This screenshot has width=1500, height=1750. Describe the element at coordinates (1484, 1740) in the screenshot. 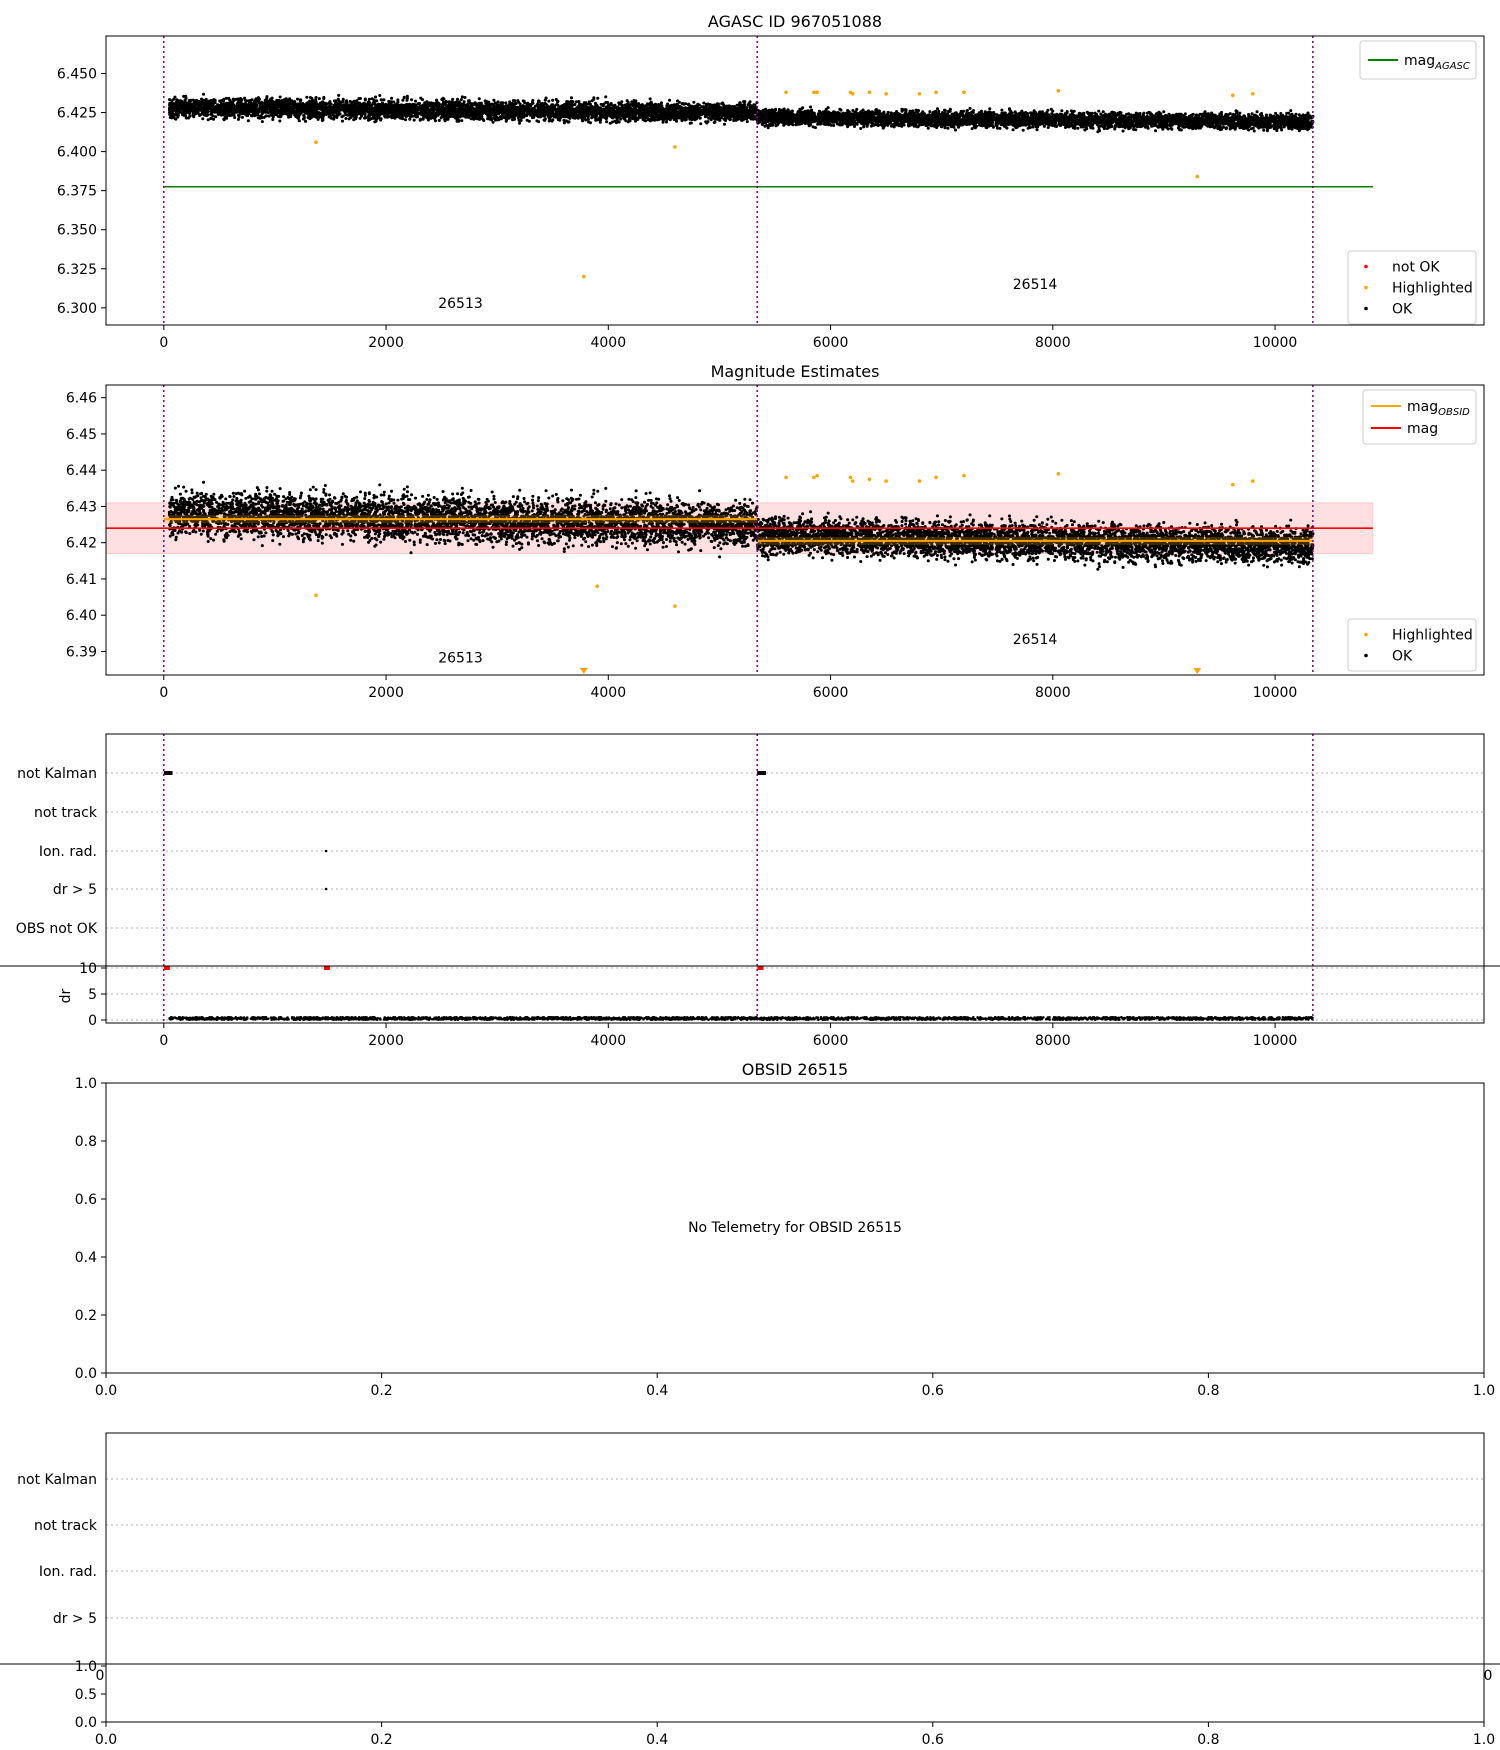

I see `x-tick-label: 1.0` at that location.